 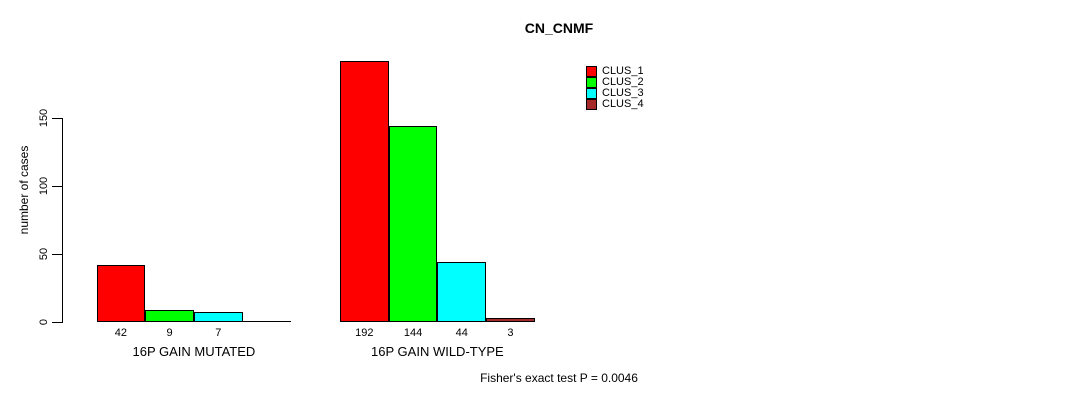 What do you see at coordinates (44, 186) in the screenshot?
I see `y-tick-label: 100` at bounding box center [44, 186].